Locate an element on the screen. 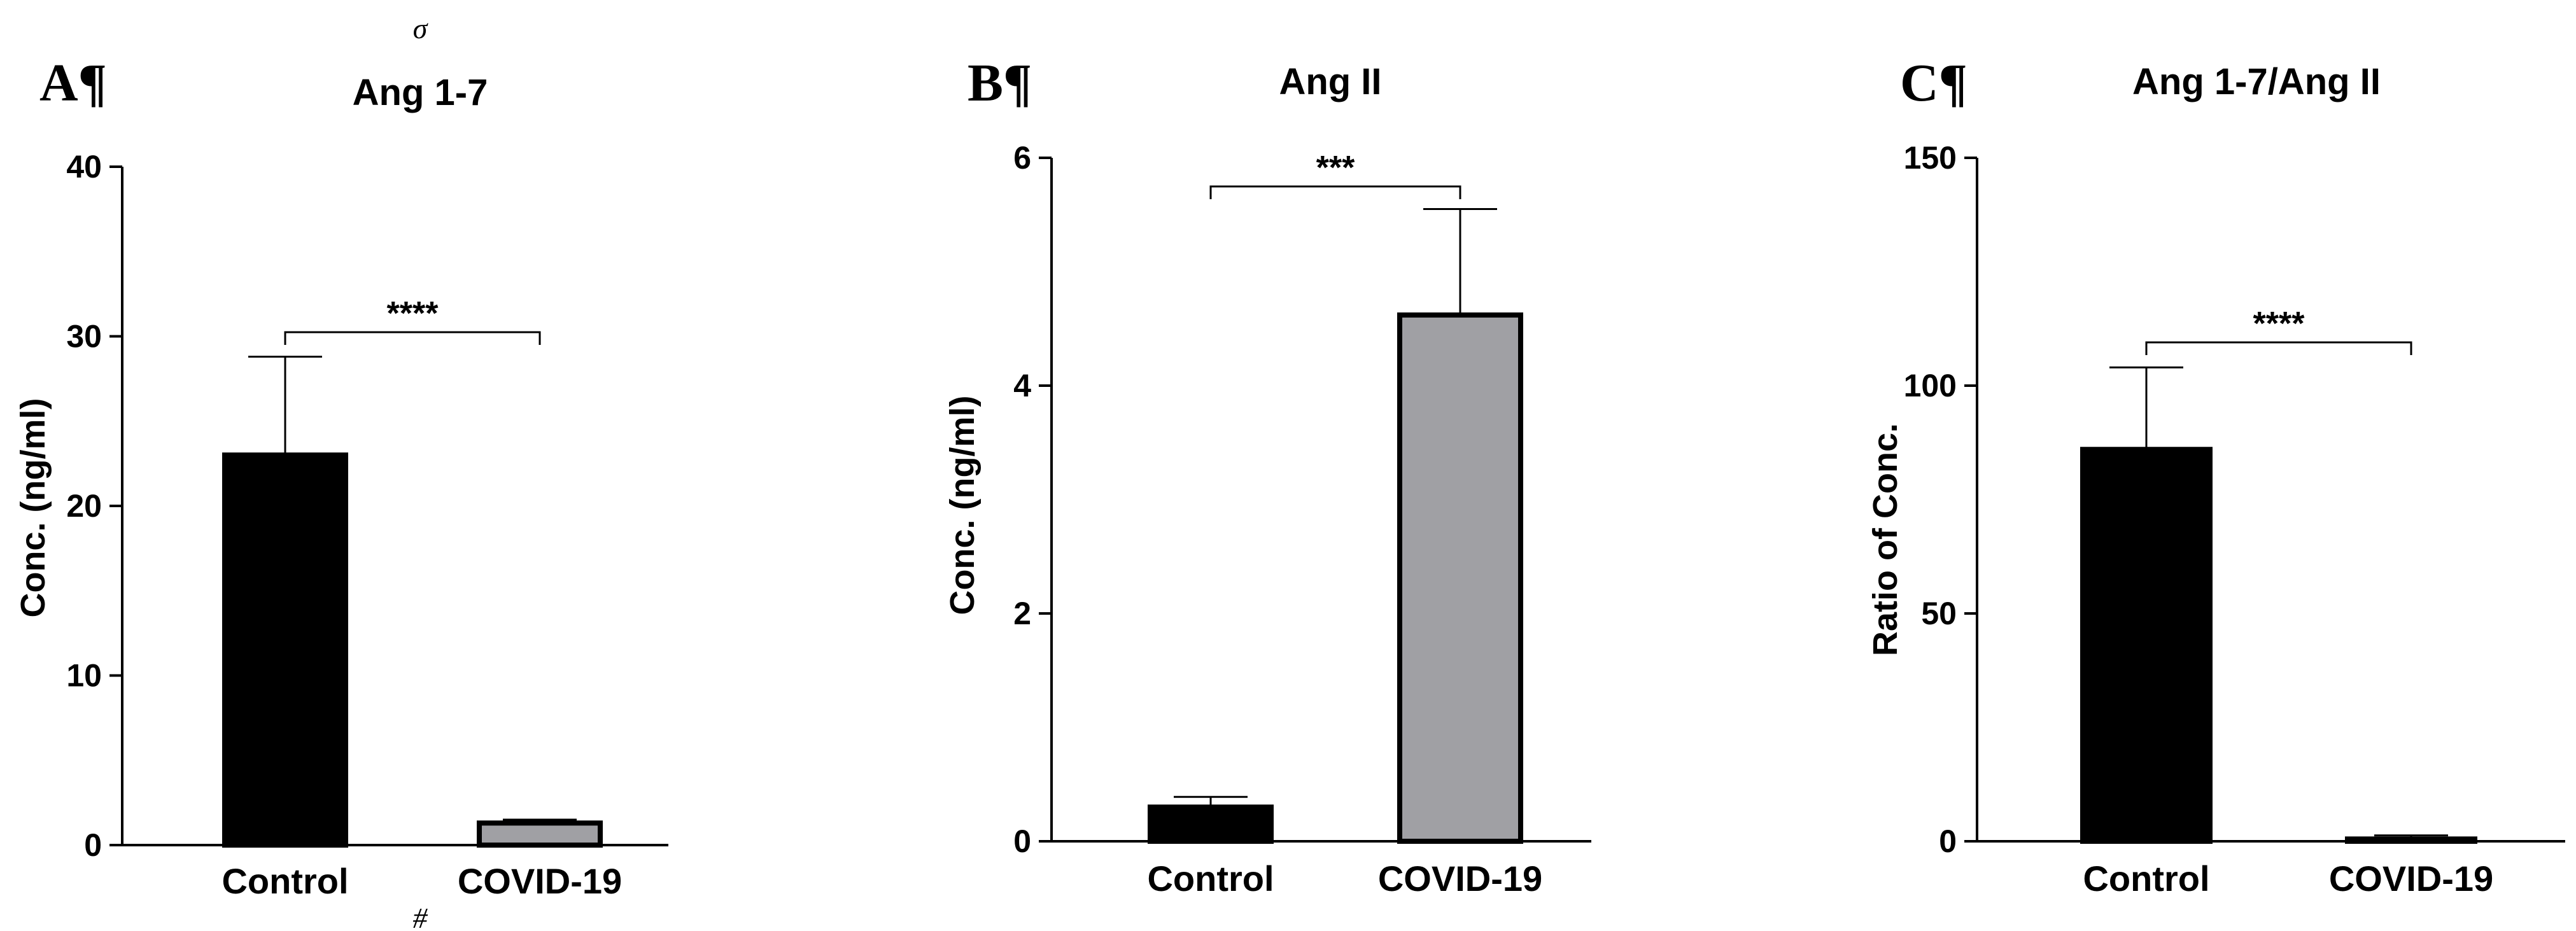 The width and height of the screenshot is (2576, 931). y-tick-label: 6 is located at coordinates (1022, 158).